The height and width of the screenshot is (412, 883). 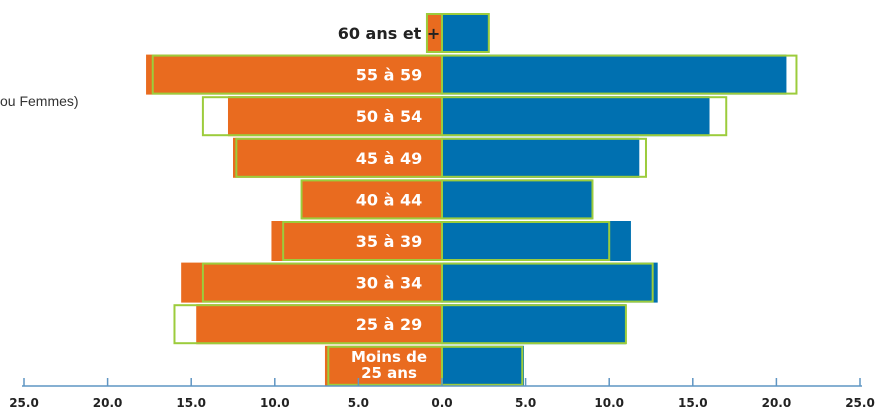 I want to click on category-label-0: Moins de 25 ans, so click(x=389, y=365).